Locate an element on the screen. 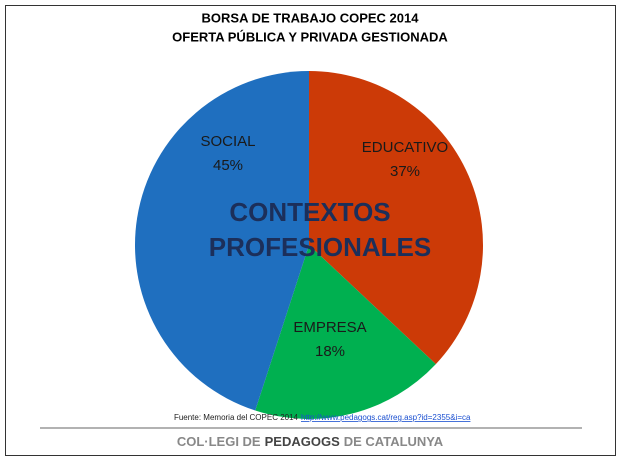  chart-title: BORSA DE TRABAJO COPEC 2014 is located at coordinates (311, 17).